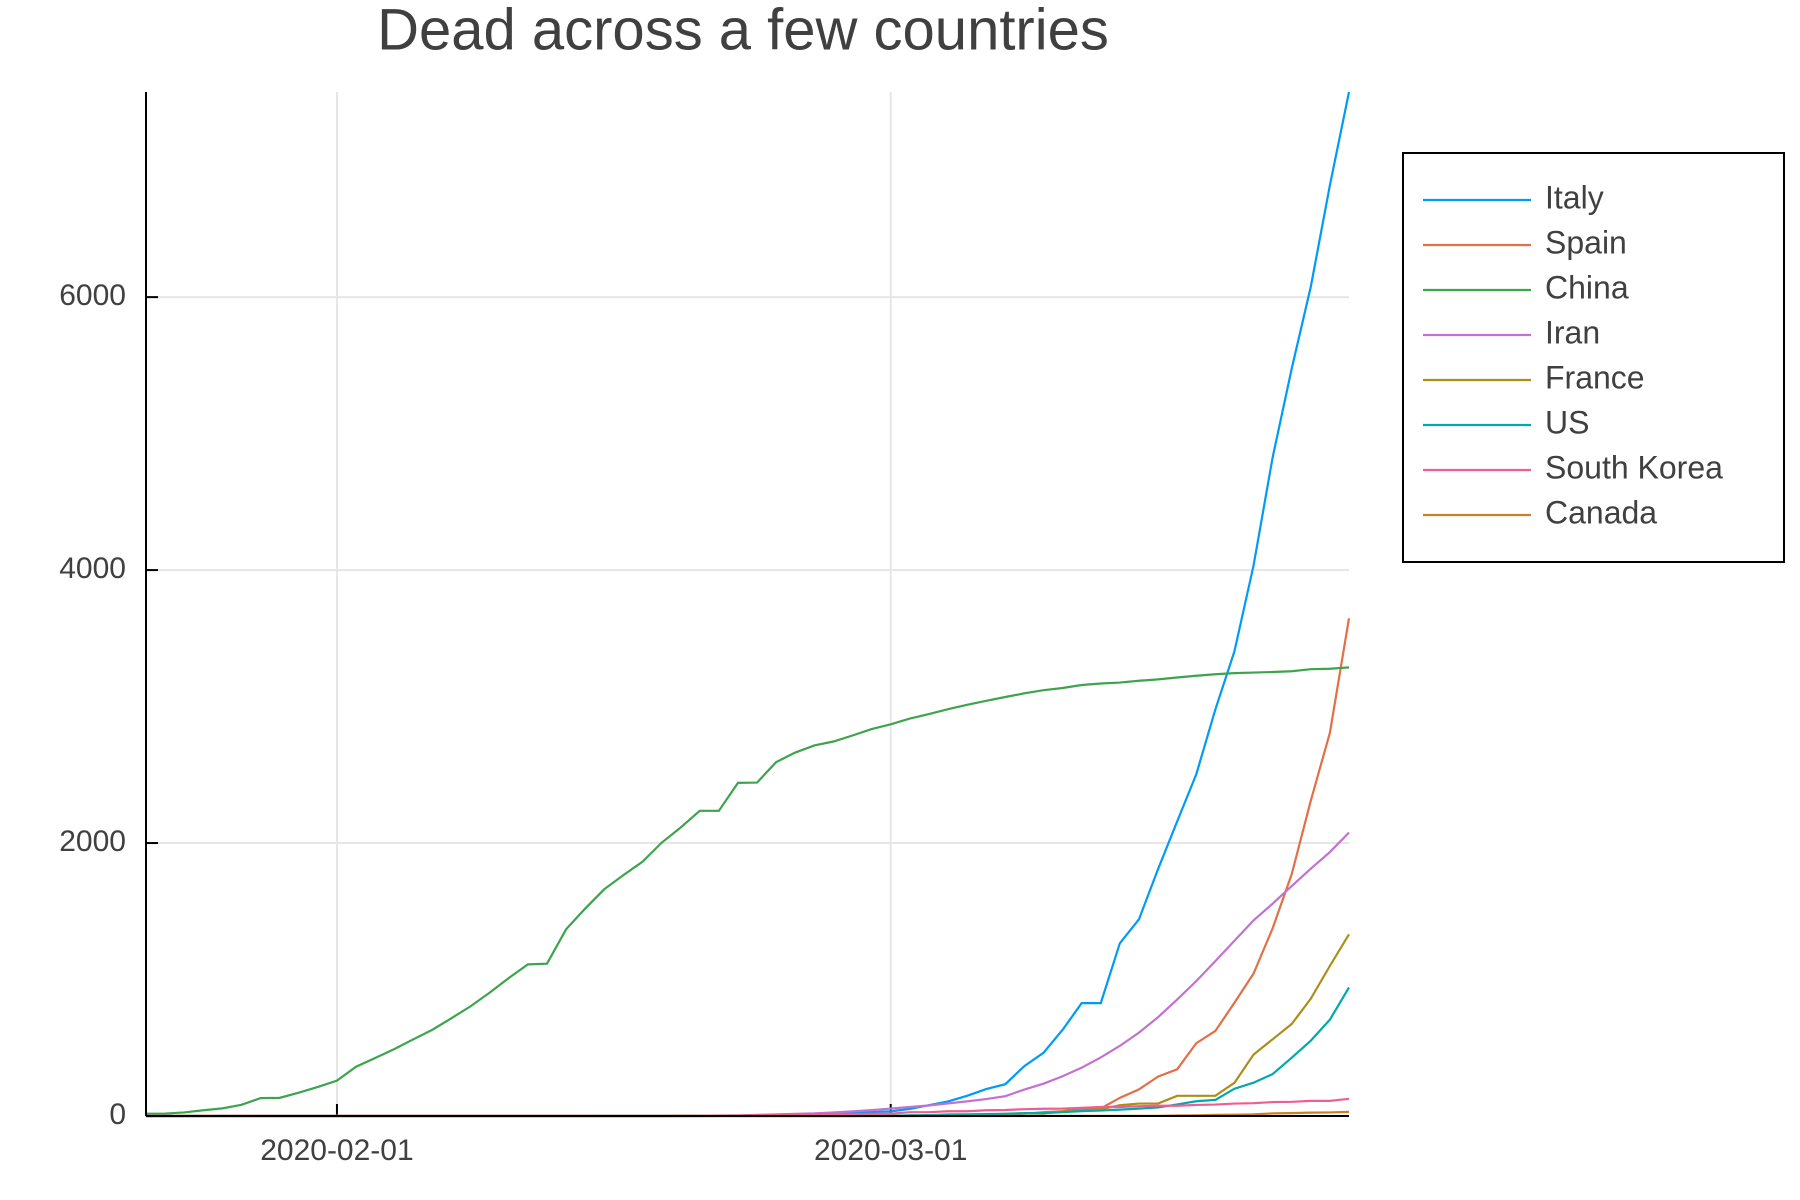 The height and width of the screenshot is (1200, 1800). I want to click on legend-label: Spain, so click(1586, 242).